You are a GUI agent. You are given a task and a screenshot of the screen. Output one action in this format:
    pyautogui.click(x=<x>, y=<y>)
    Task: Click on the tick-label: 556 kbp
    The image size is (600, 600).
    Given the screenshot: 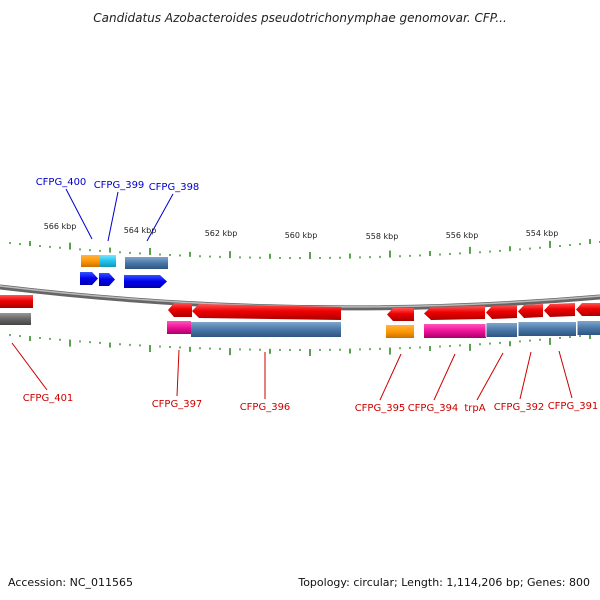 What is the action you would take?
    pyautogui.click(x=462, y=235)
    